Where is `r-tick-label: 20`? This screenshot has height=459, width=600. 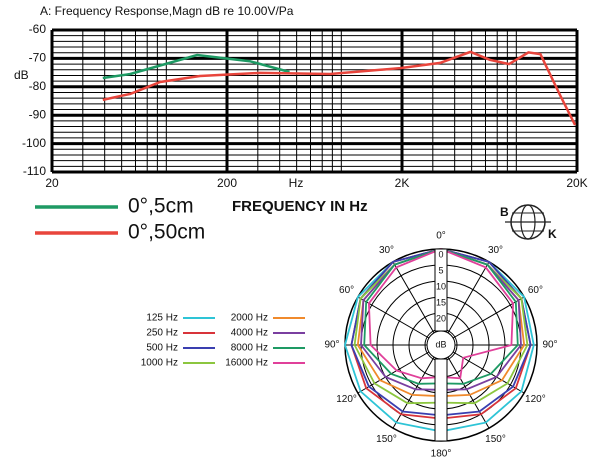
r-tick-label: 20 is located at coordinates (441, 318).